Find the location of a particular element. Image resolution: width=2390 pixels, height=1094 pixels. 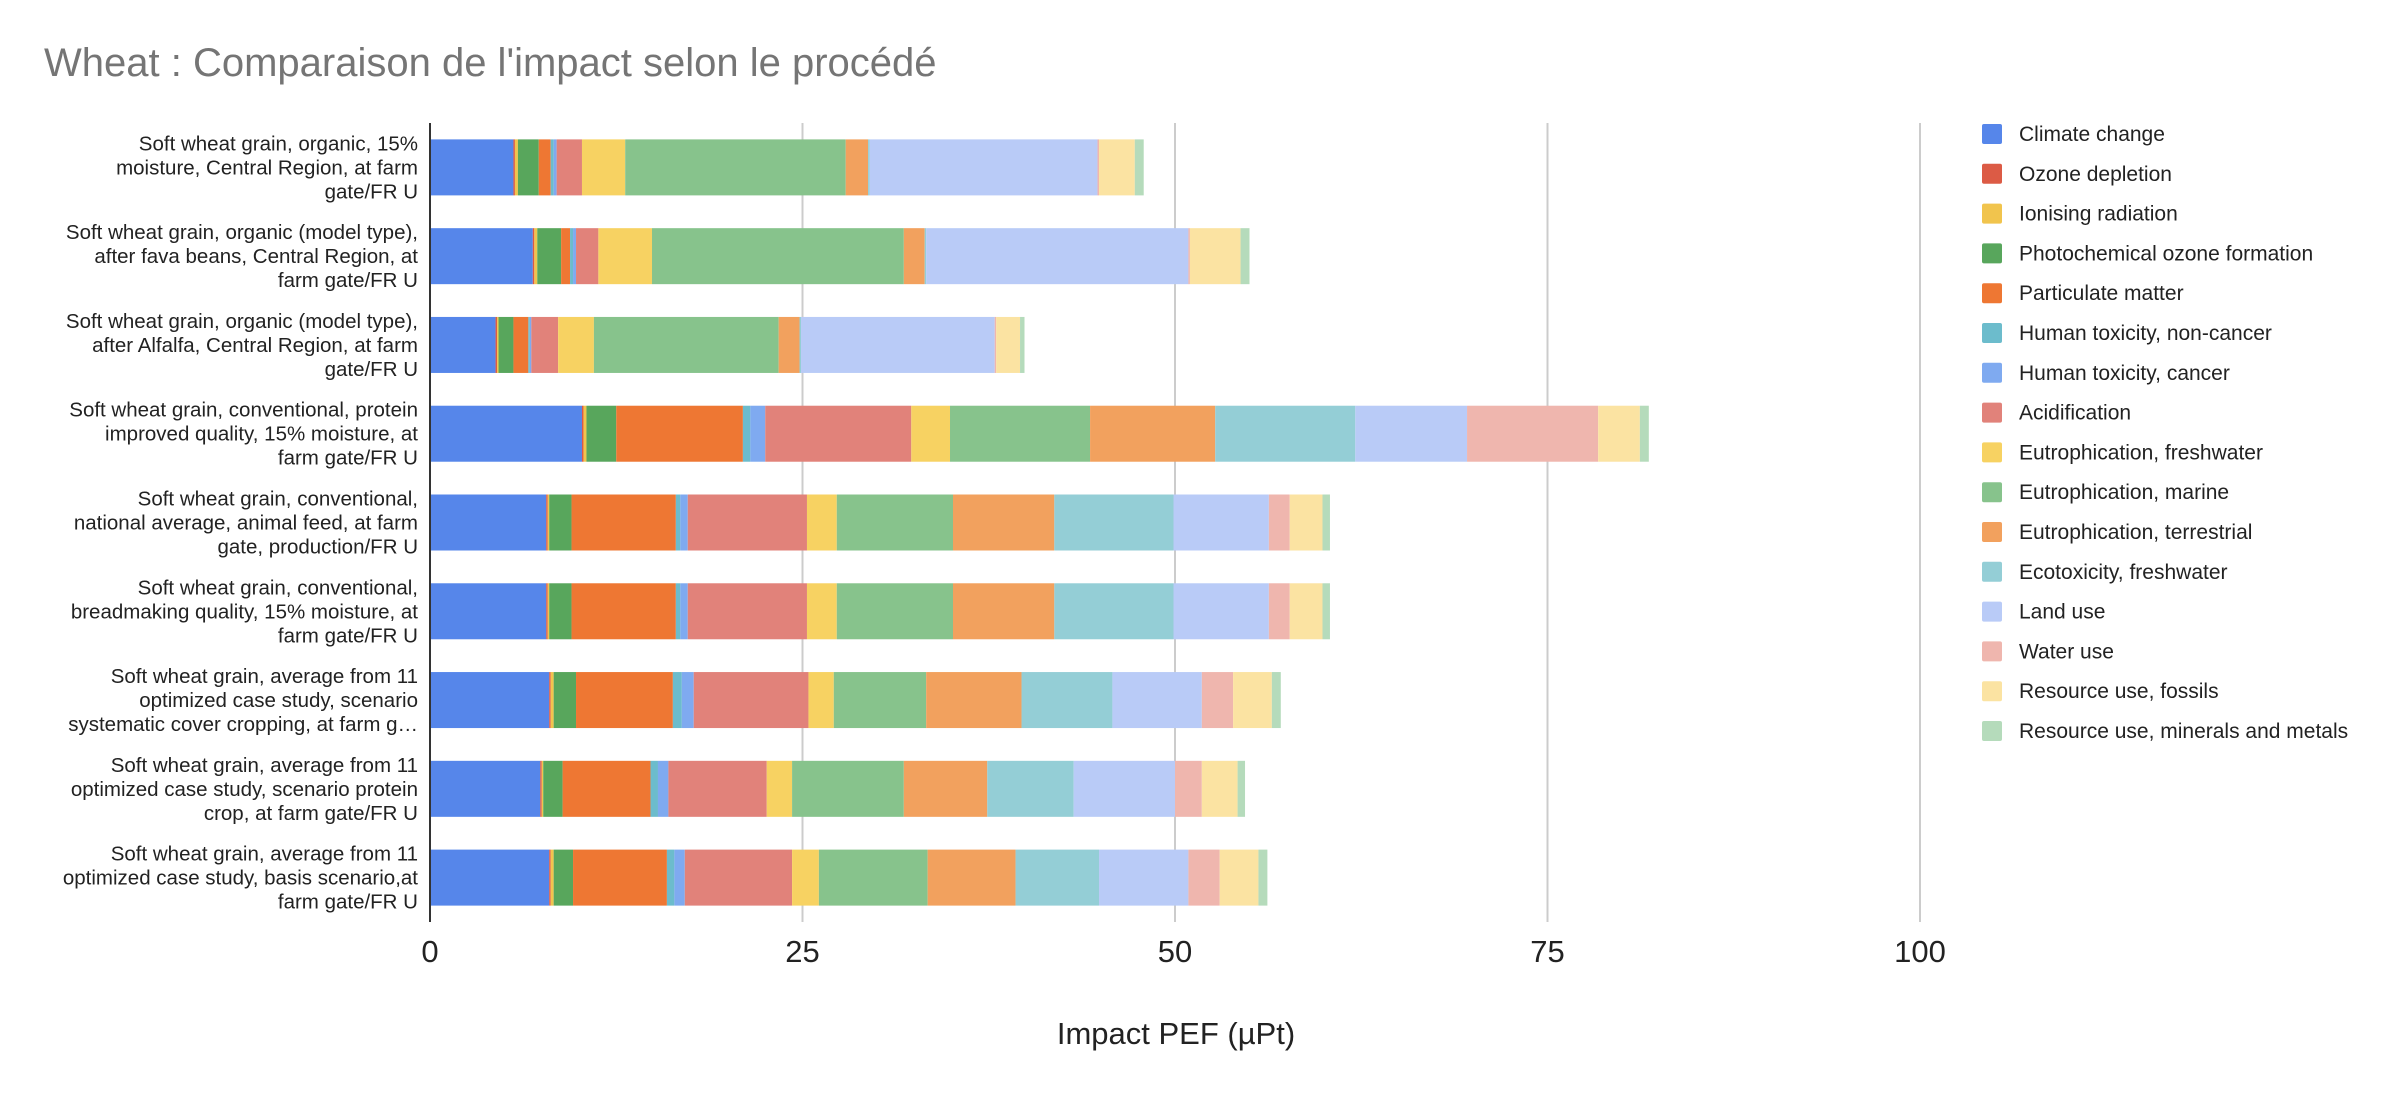

legend-label: Particulate matter is located at coordinates (2101, 293).